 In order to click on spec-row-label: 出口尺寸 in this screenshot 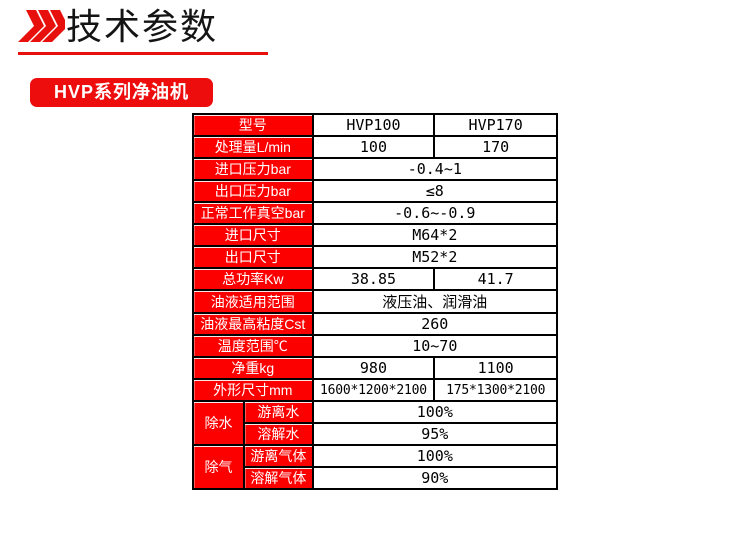, I will do `click(253, 257)`.